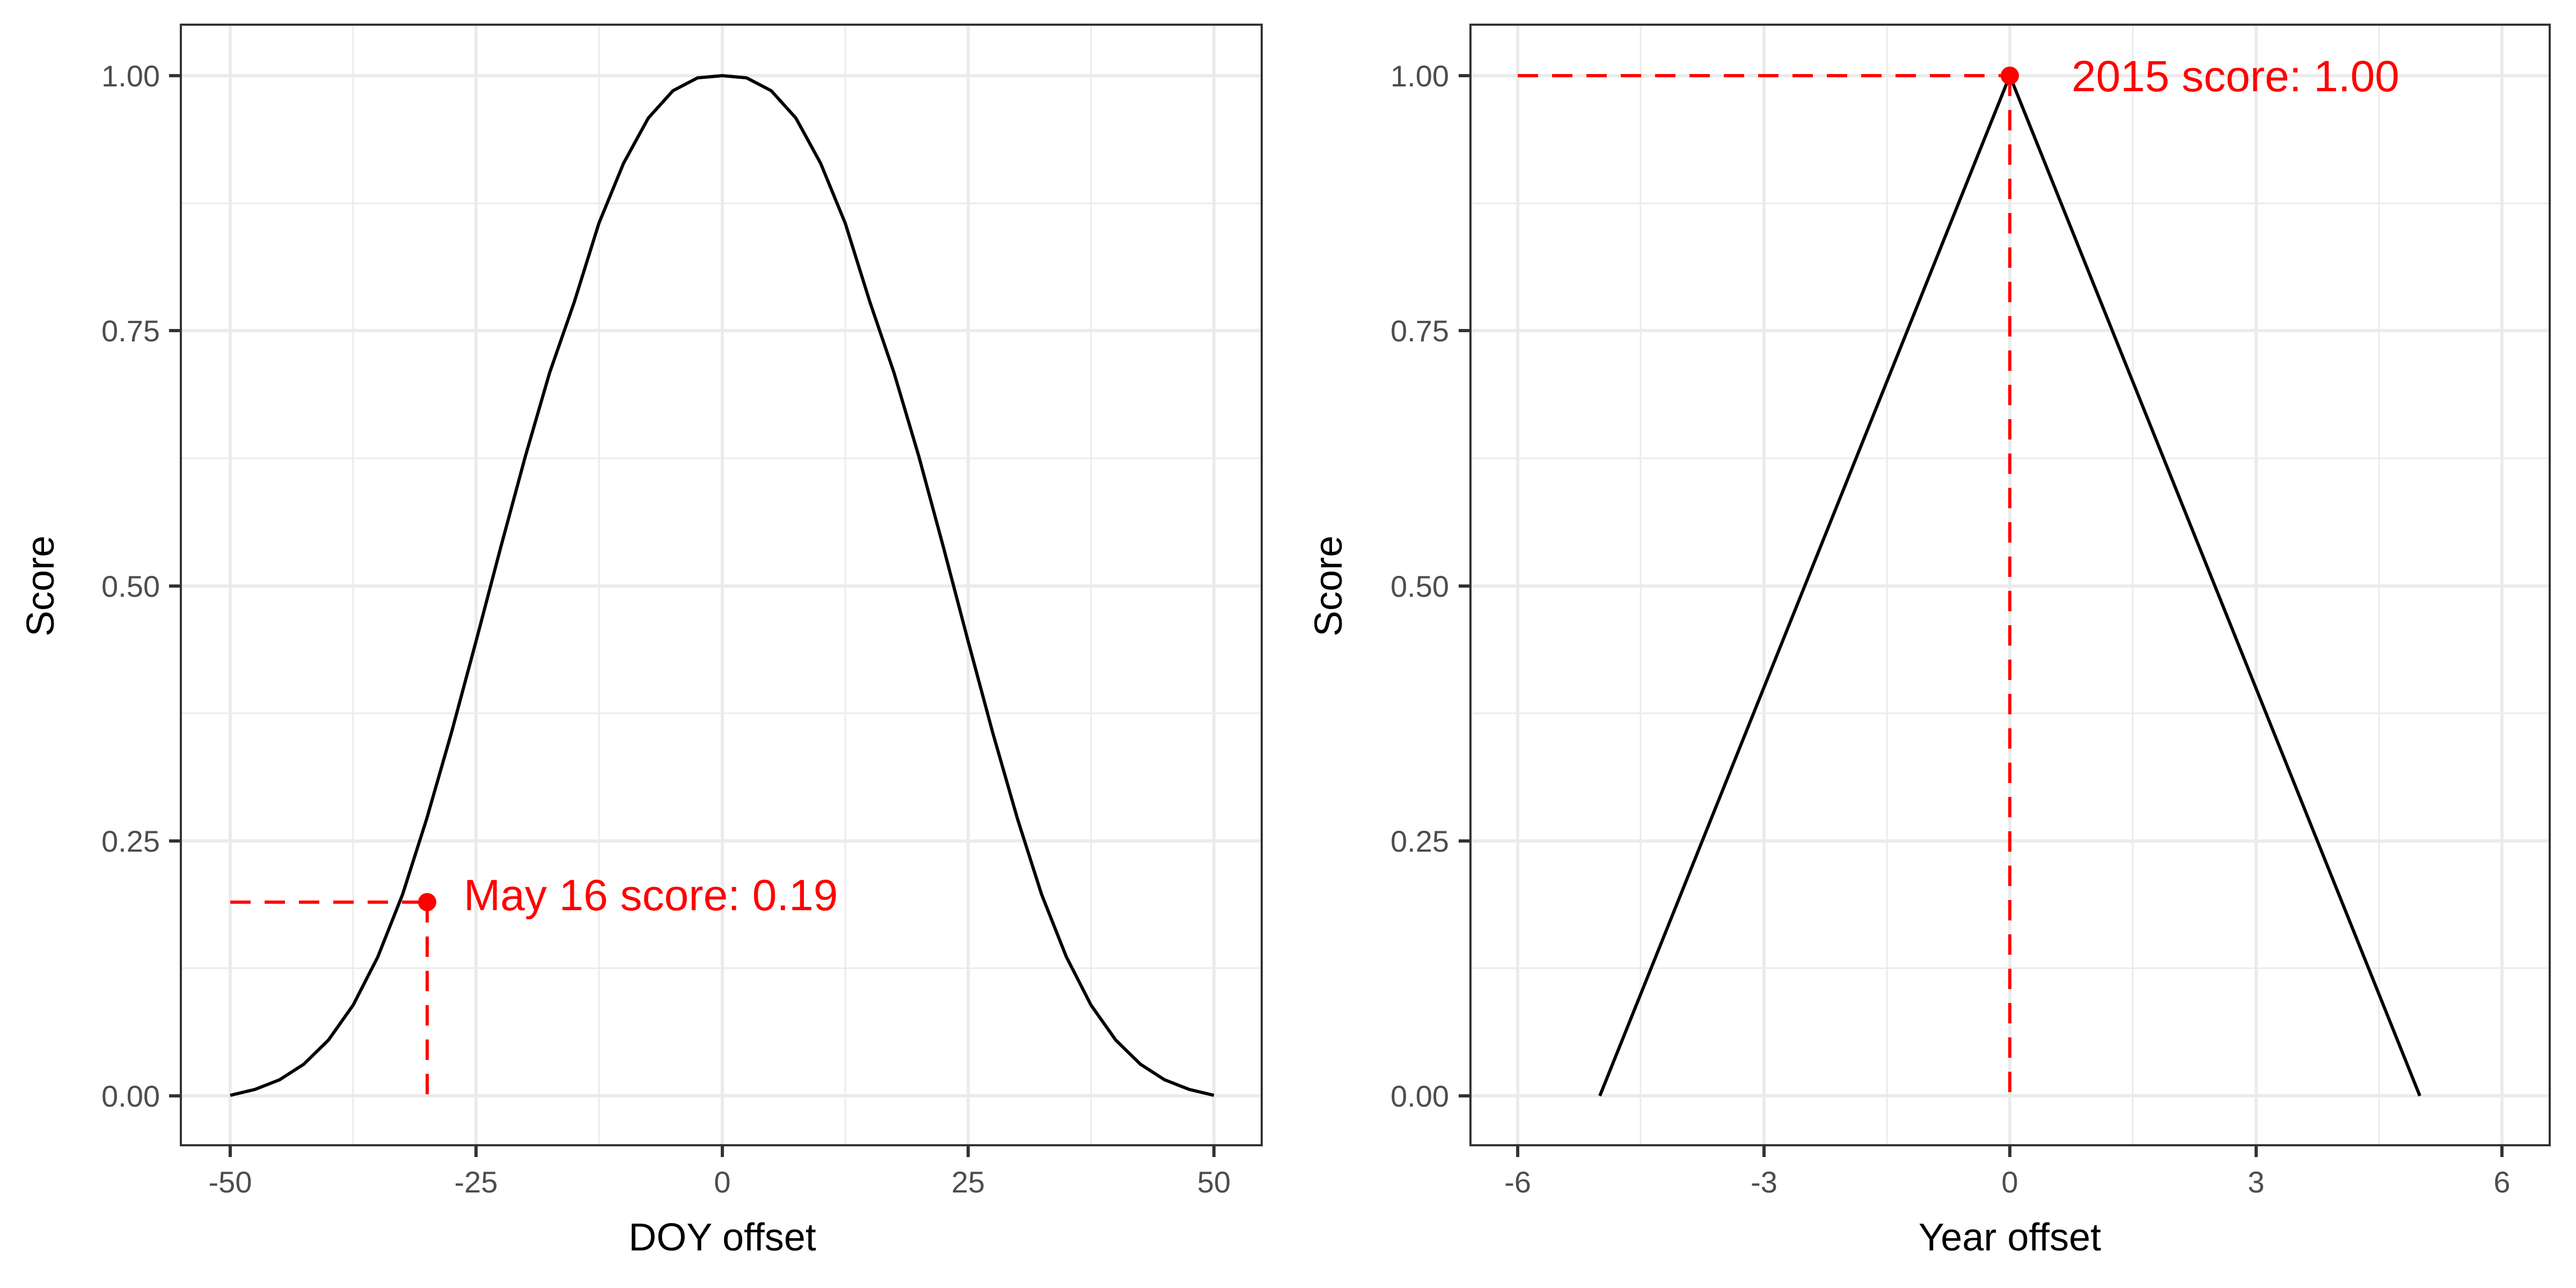 The height and width of the screenshot is (1288, 2576). What do you see at coordinates (130, 1096) in the screenshot?
I see `left-y-tick-0: 0.00` at bounding box center [130, 1096].